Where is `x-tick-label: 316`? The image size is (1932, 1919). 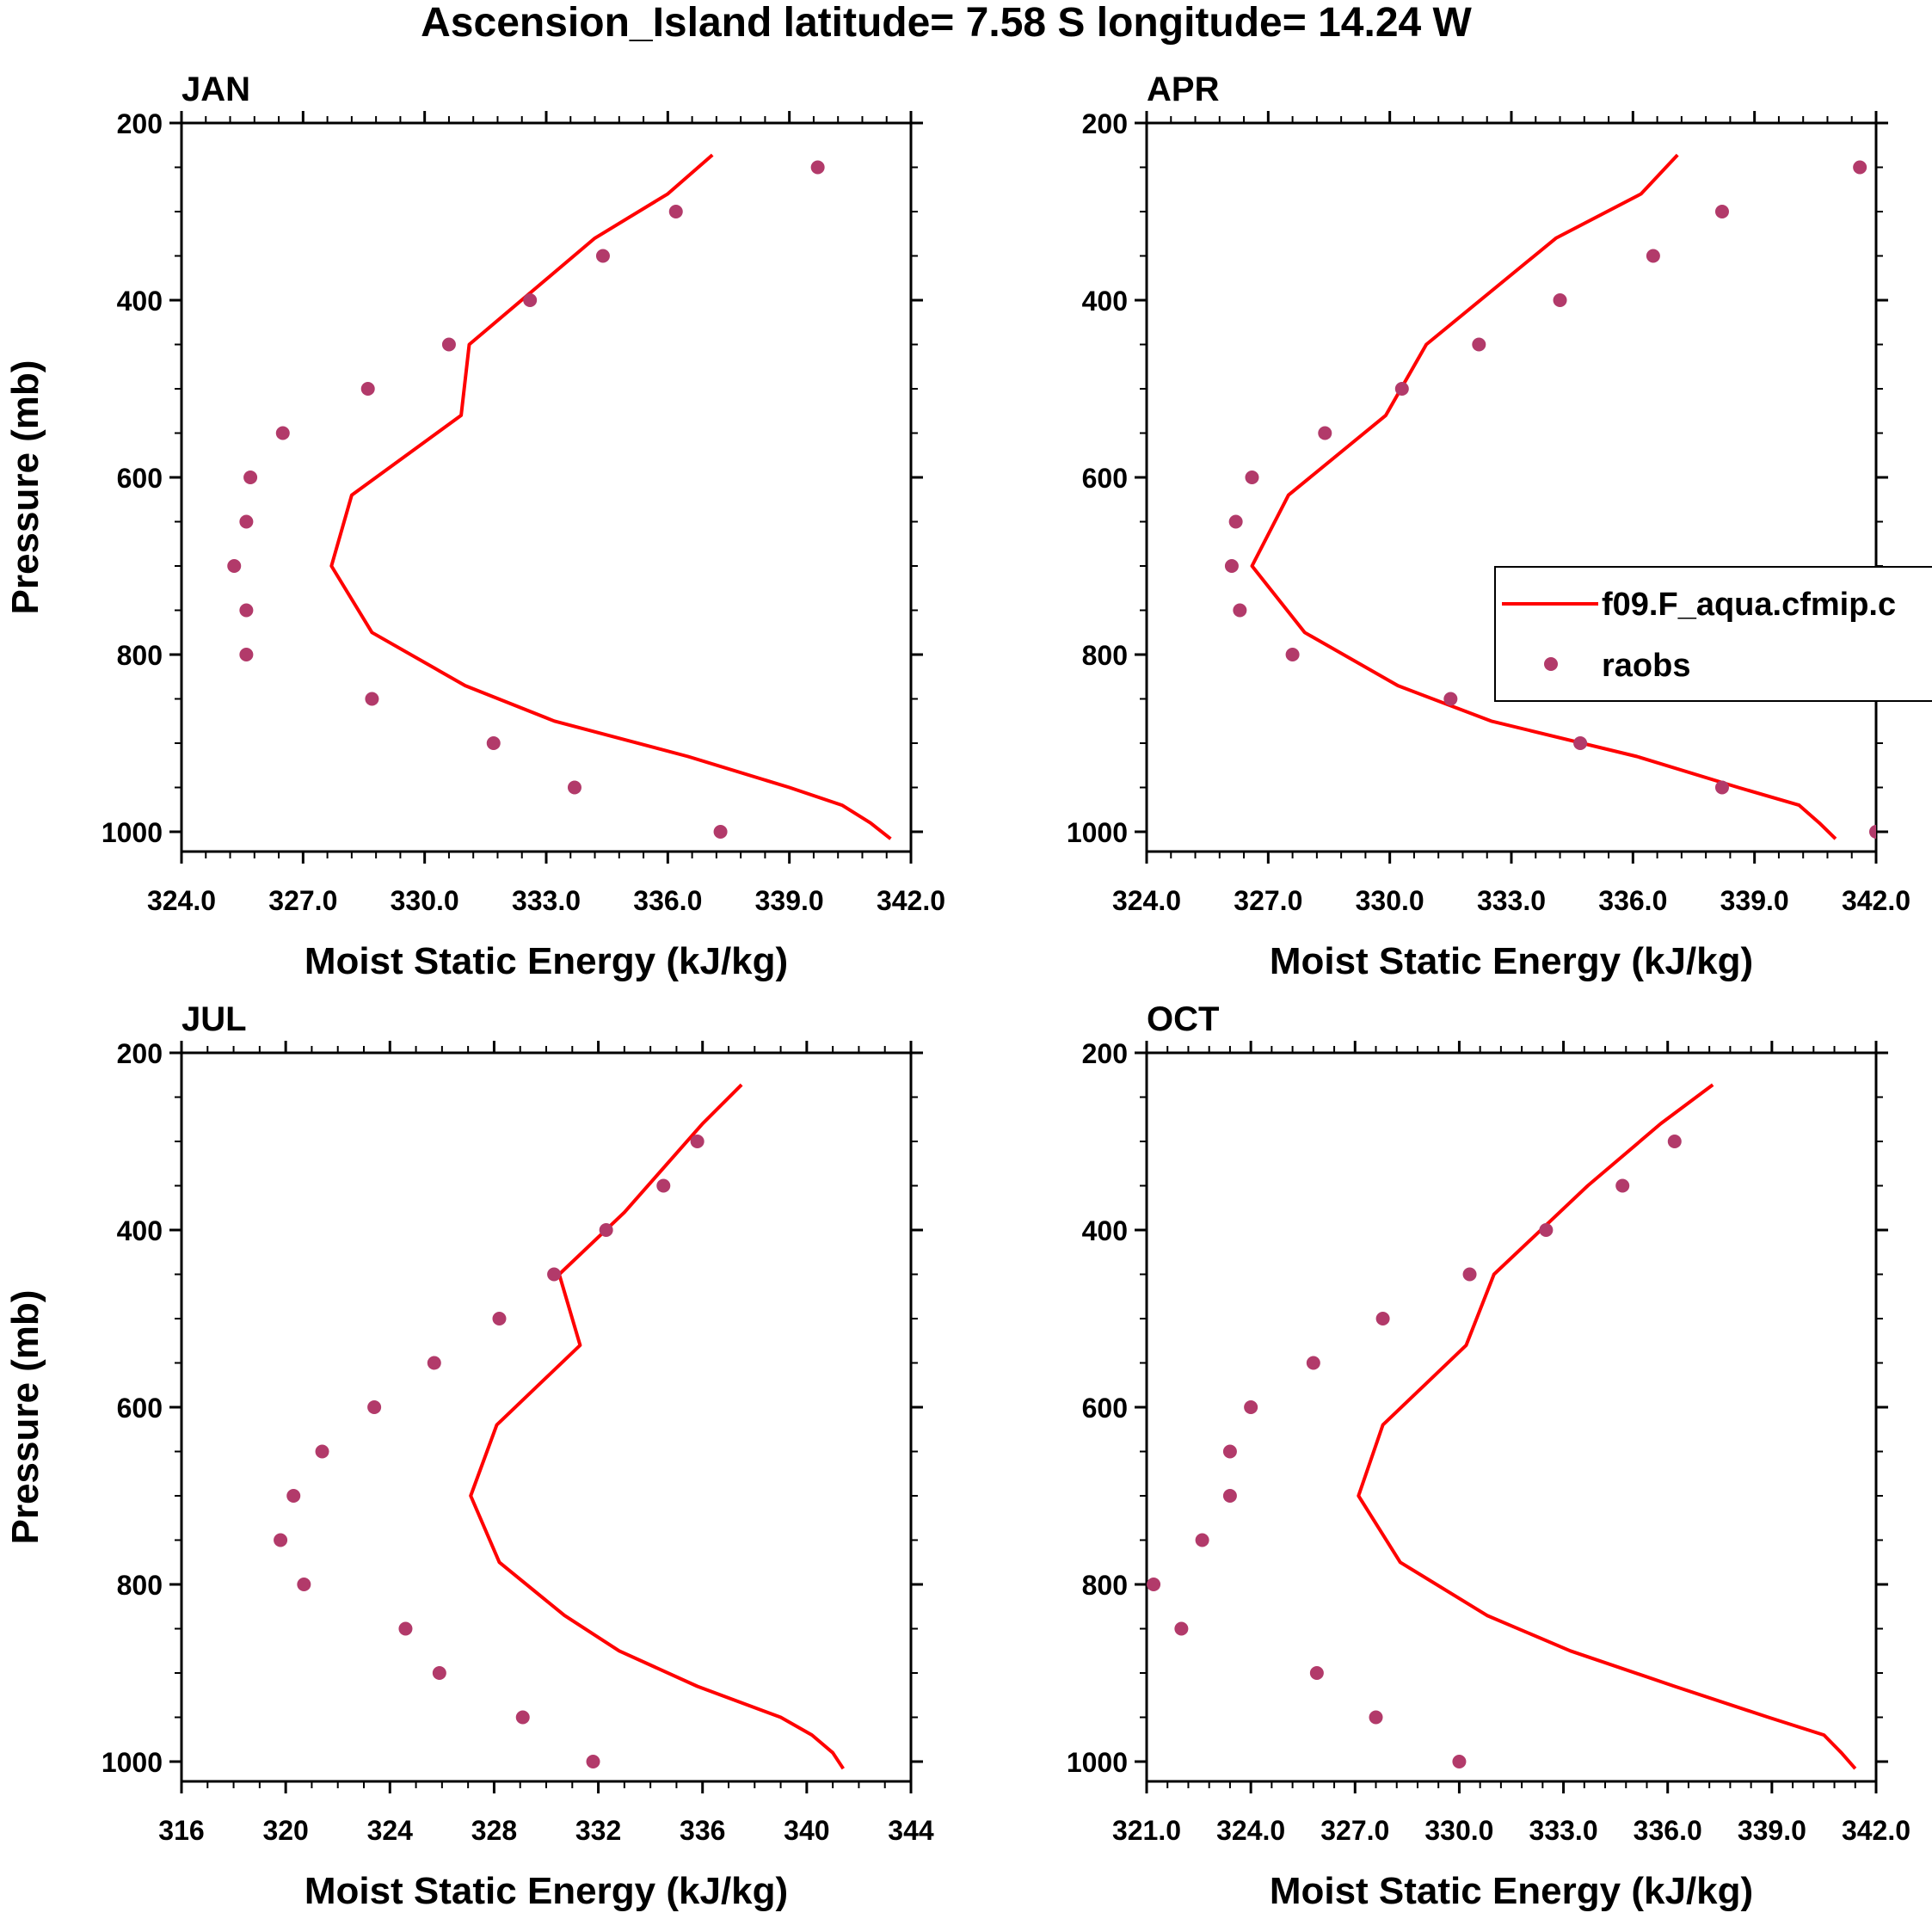 x-tick-label: 316 is located at coordinates (181, 1830).